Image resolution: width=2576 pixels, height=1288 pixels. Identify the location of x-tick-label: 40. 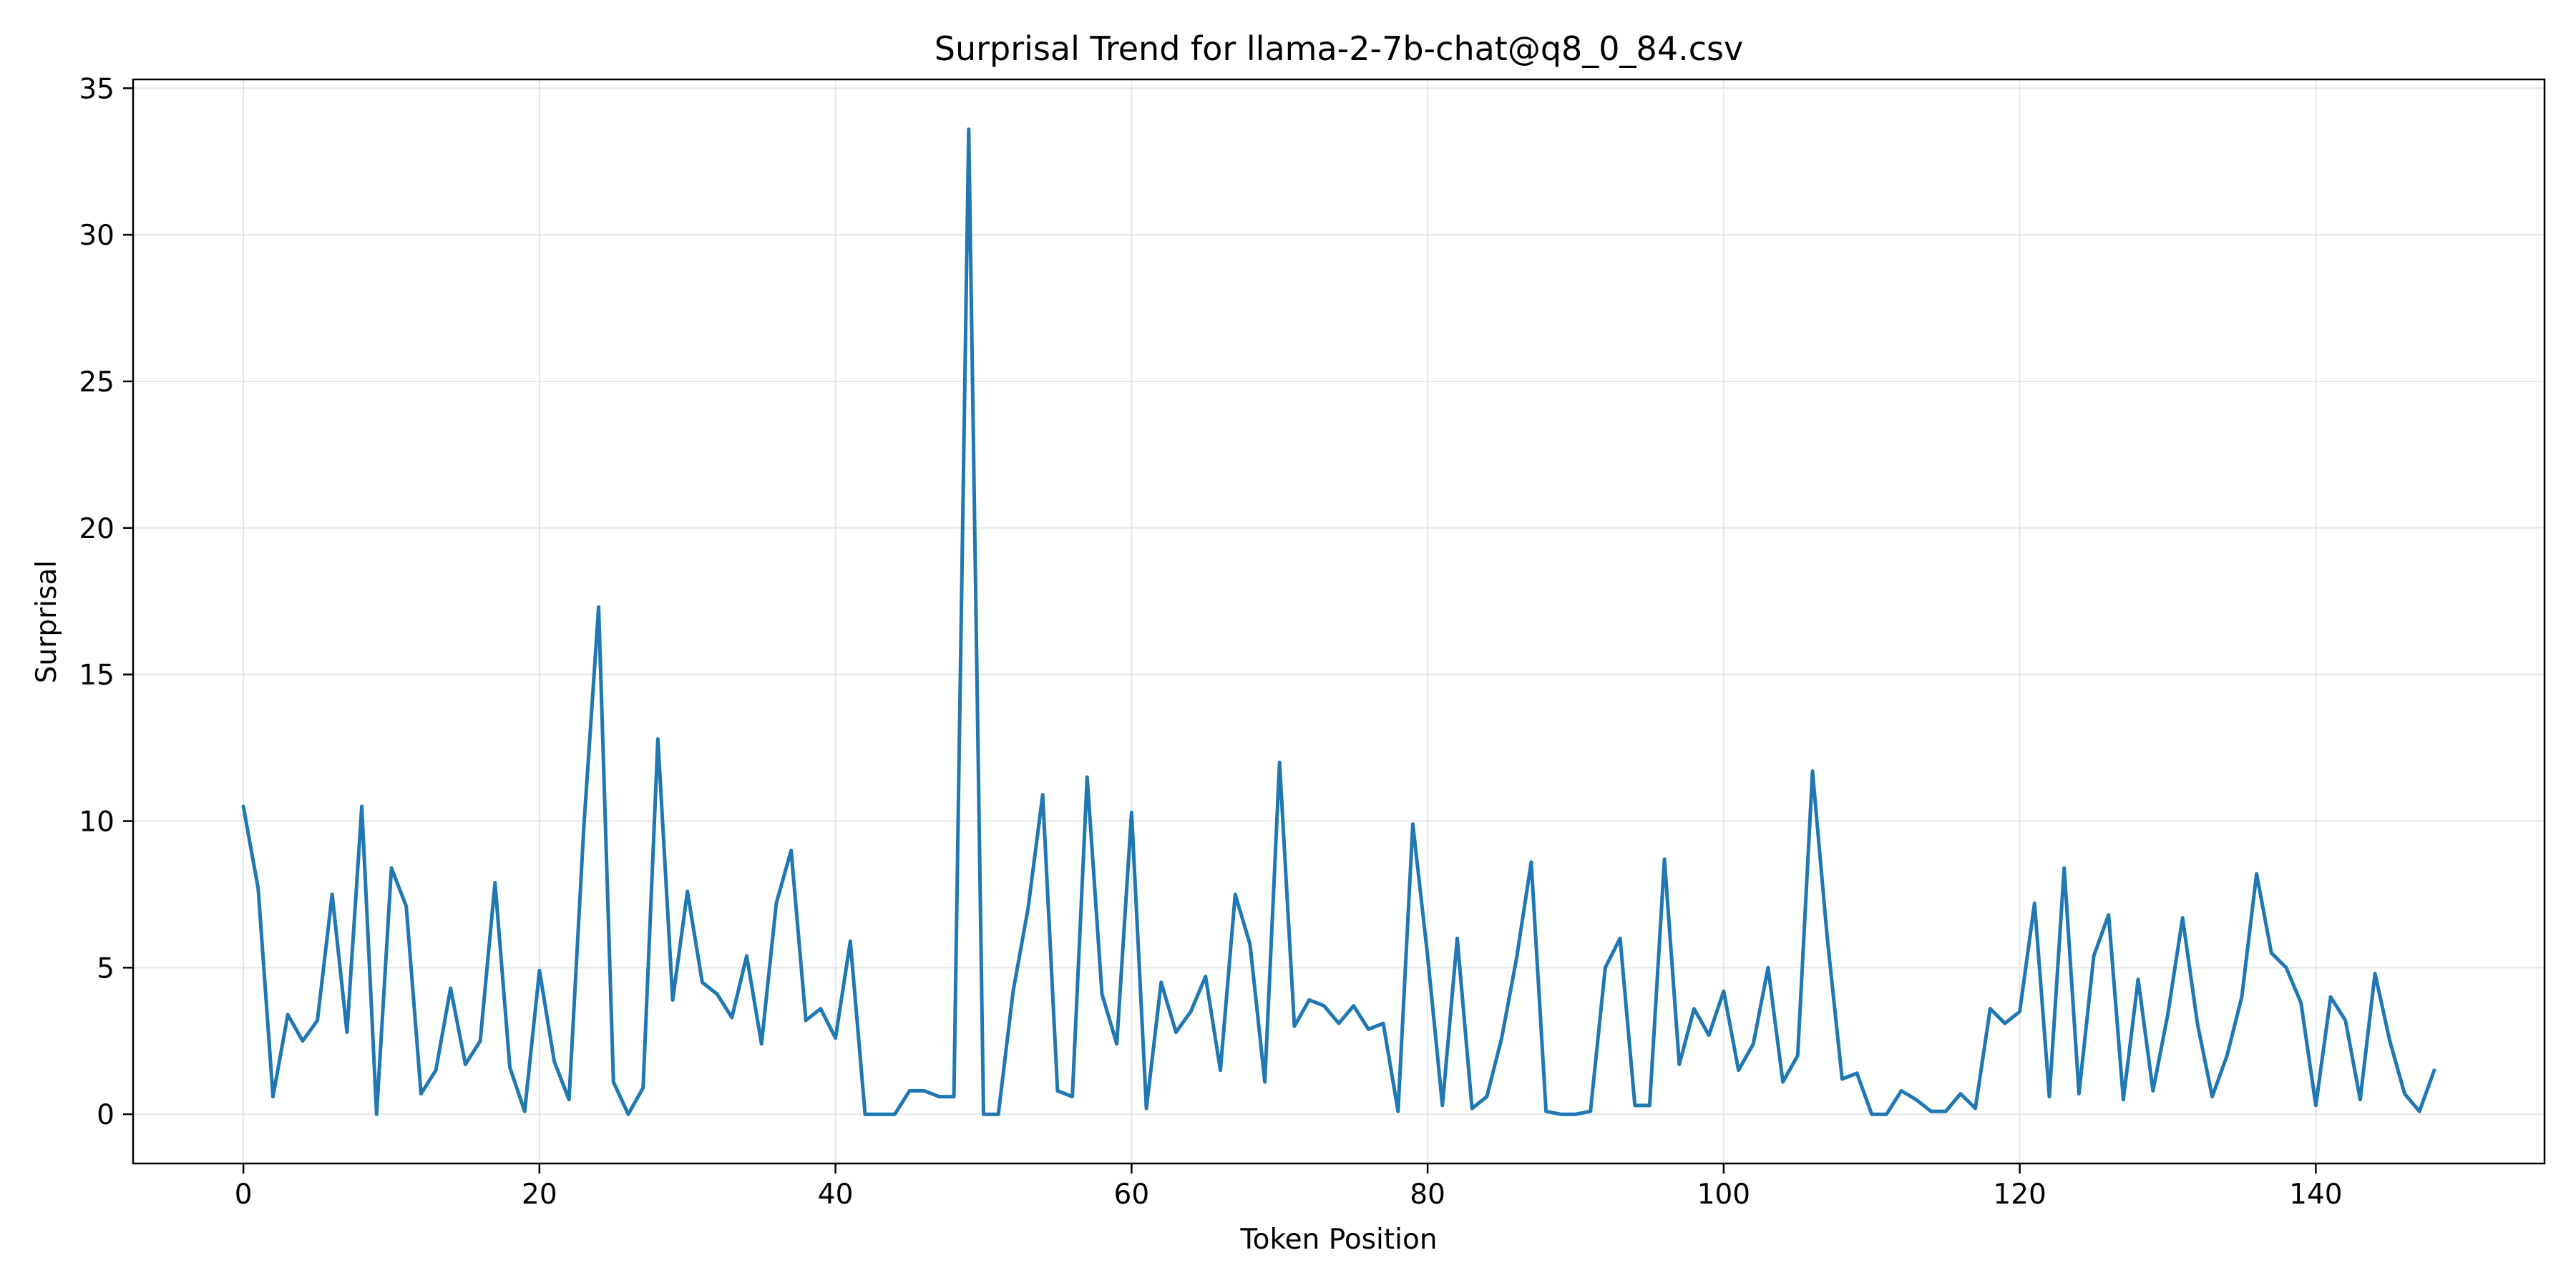
(836, 1195).